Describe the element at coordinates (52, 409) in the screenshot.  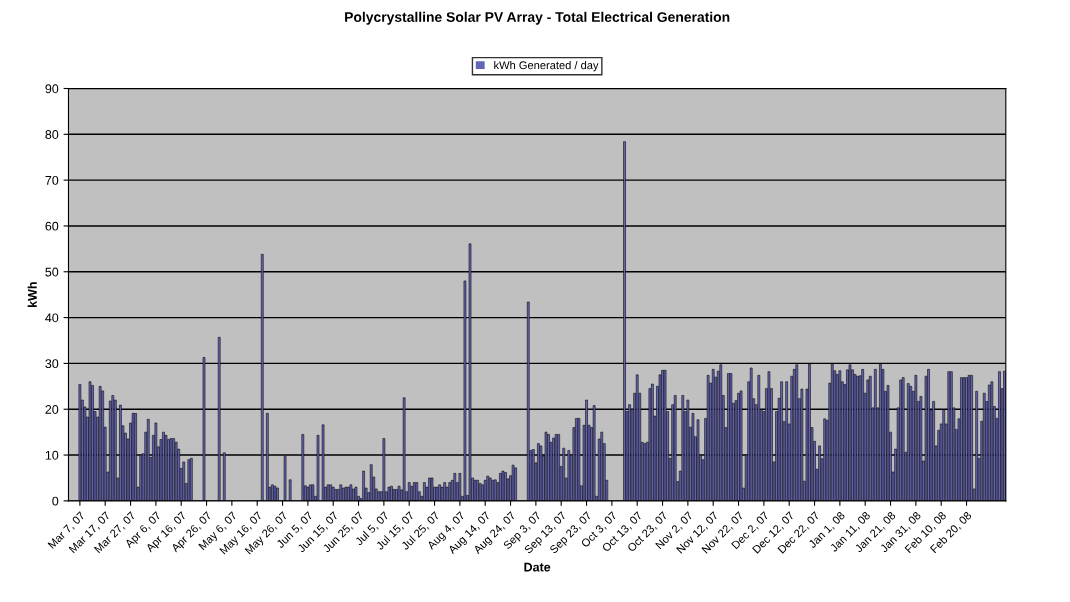
I see `y-tick-label: 20` at that location.